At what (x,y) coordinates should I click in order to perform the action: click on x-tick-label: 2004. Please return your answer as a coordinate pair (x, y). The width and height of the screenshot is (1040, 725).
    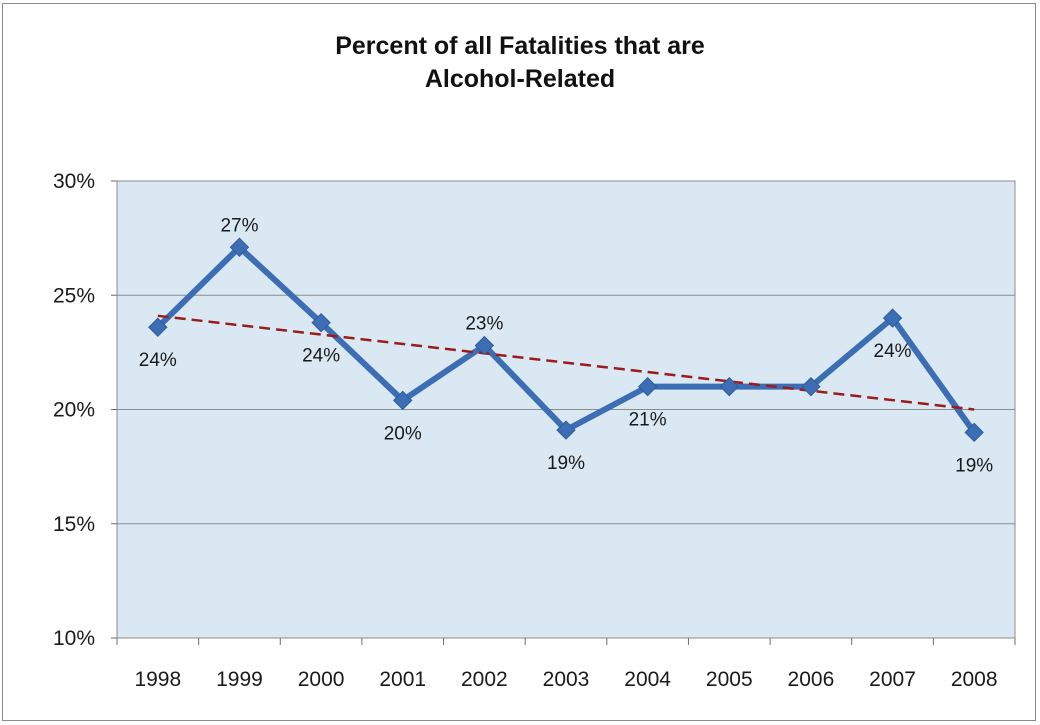
    Looking at the image, I should click on (647, 679).